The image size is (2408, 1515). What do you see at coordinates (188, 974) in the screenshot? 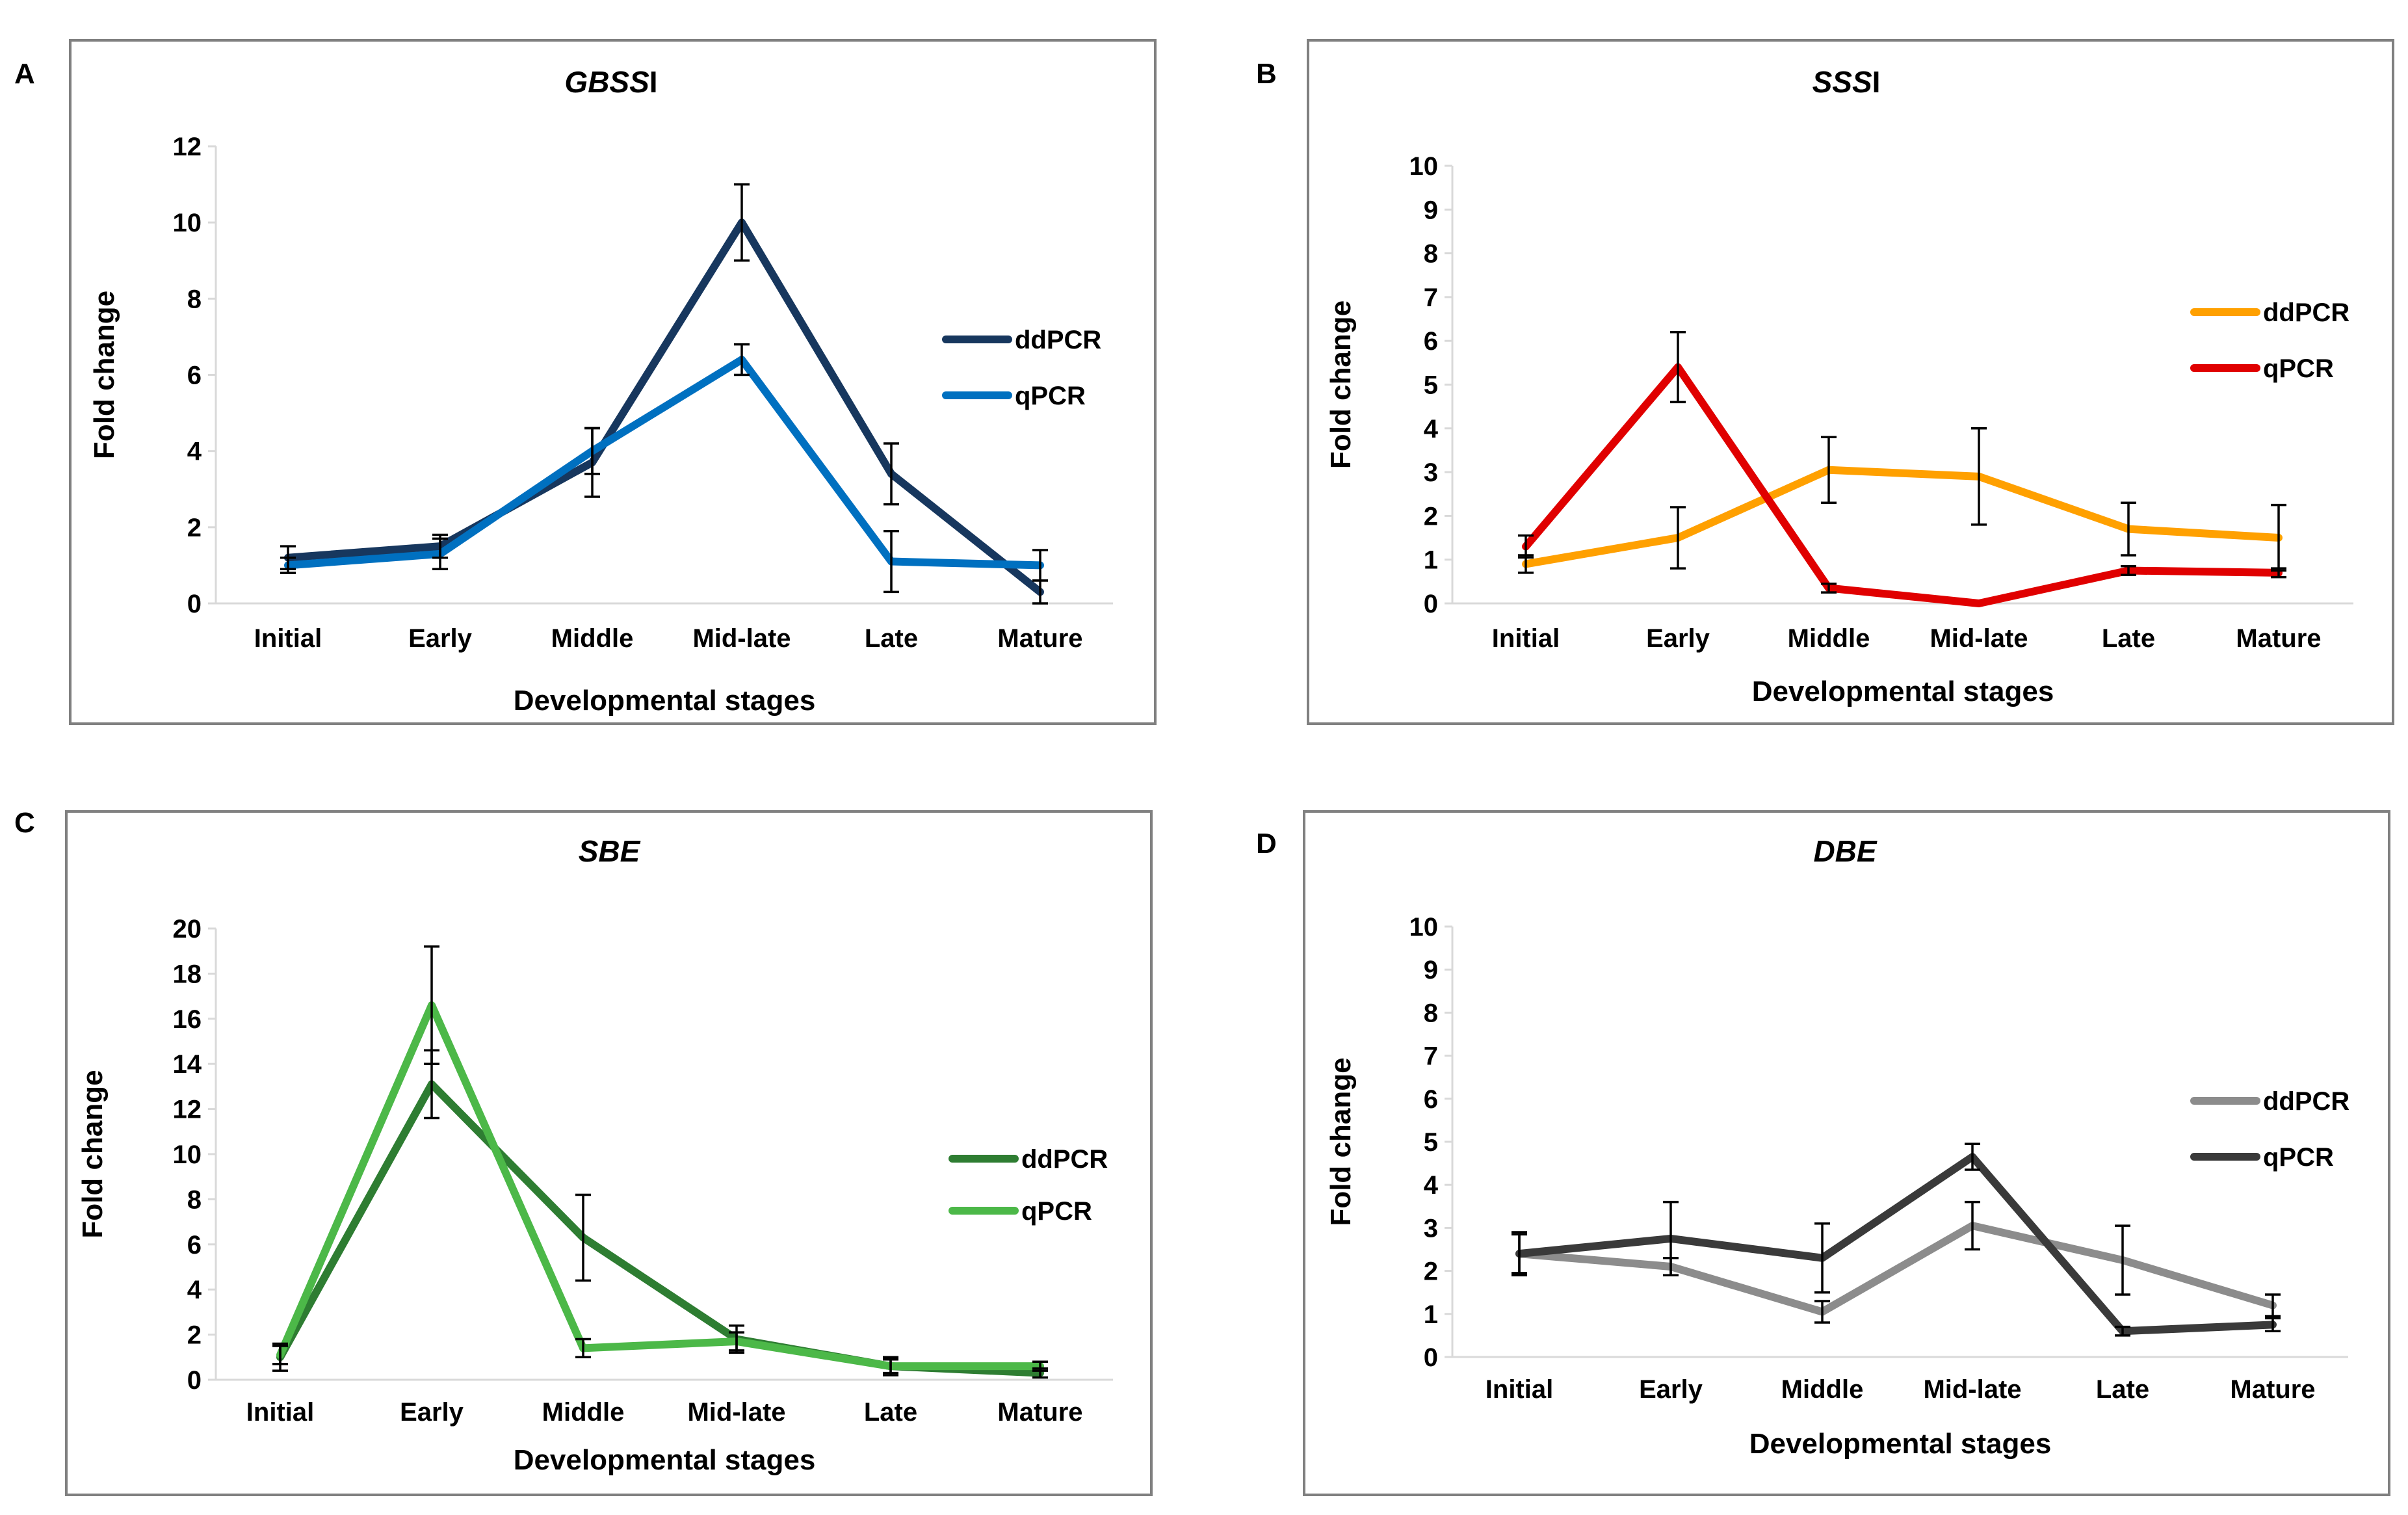
I see `y-tick-label: 18` at bounding box center [188, 974].